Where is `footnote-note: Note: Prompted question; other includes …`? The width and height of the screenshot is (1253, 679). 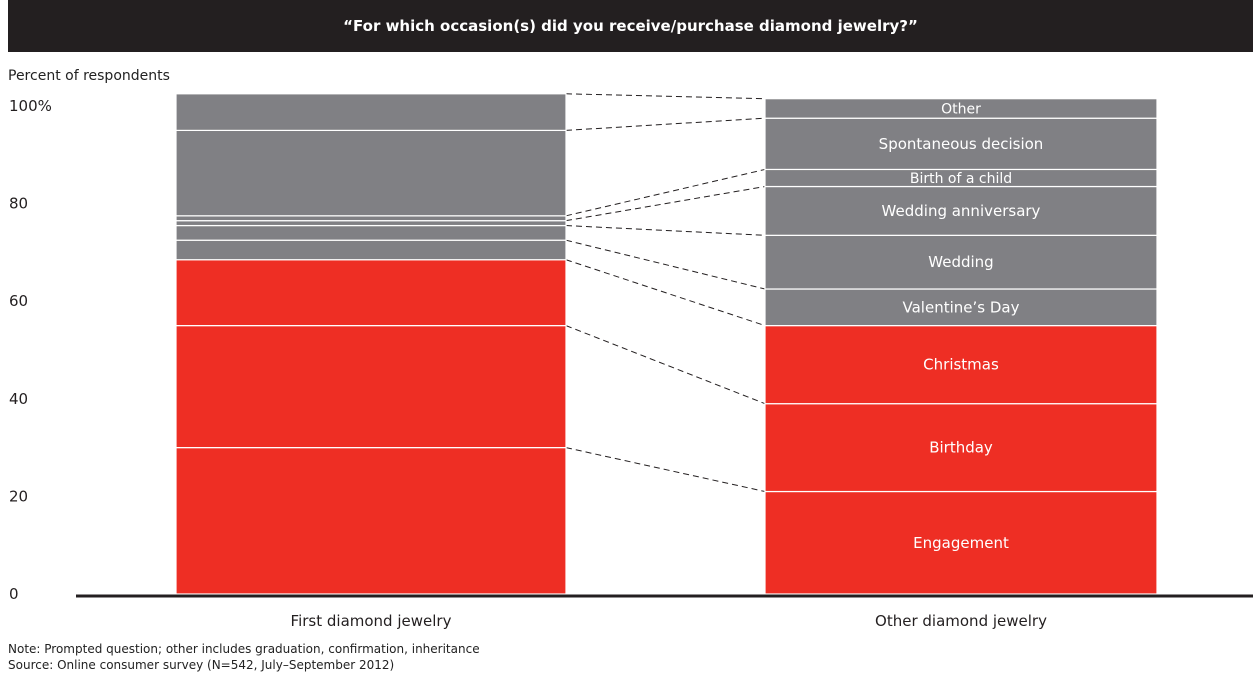 footnote-note: Note: Prompted question; other includes … is located at coordinates (244, 649).